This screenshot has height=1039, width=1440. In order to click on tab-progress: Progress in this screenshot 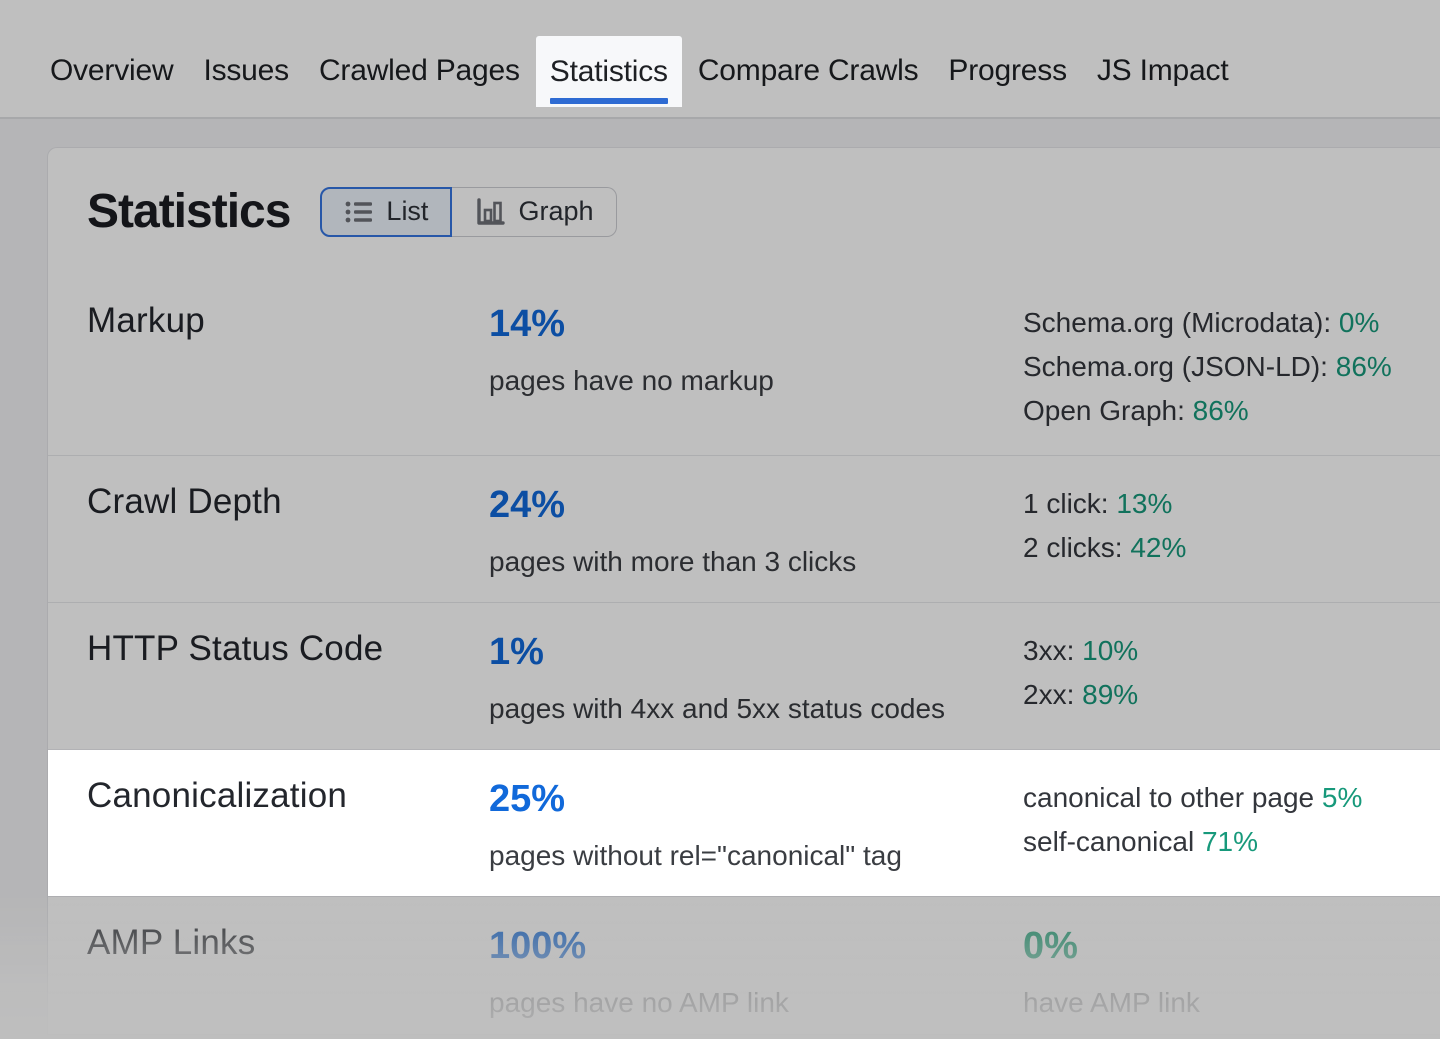, I will do `click(1007, 70)`.